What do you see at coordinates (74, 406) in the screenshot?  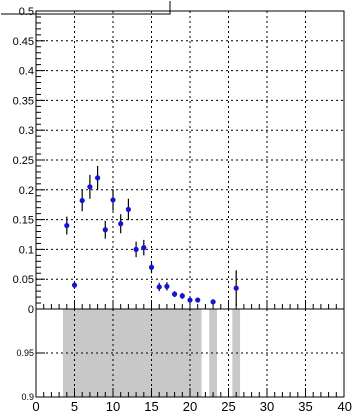 I see `x-tick-label: 5` at bounding box center [74, 406].